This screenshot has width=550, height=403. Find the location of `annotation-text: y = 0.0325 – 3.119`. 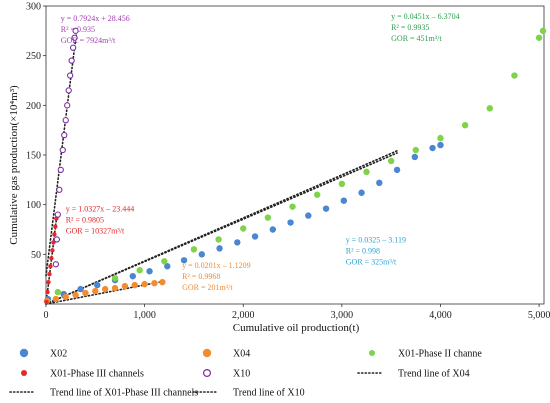

annotation-text: y = 0.0325 – 3.119 is located at coordinates (376, 239).